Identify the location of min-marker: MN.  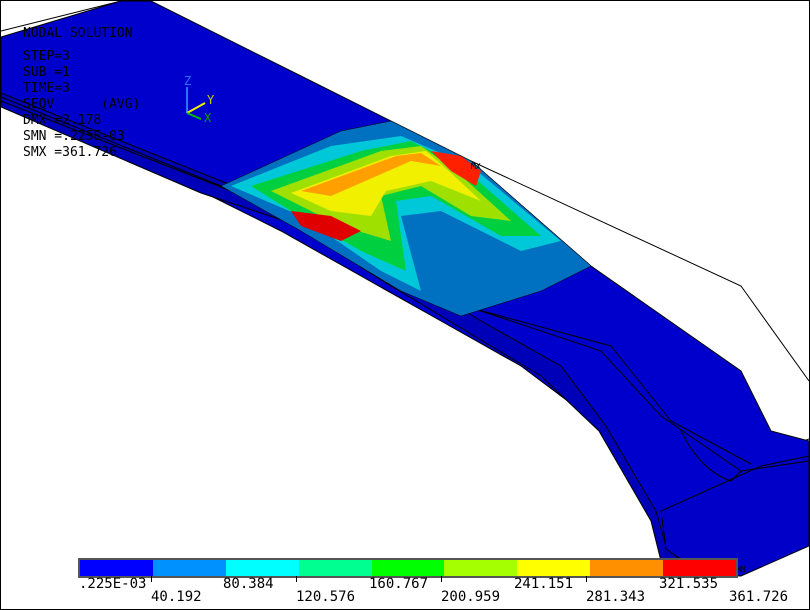
(741, 569).